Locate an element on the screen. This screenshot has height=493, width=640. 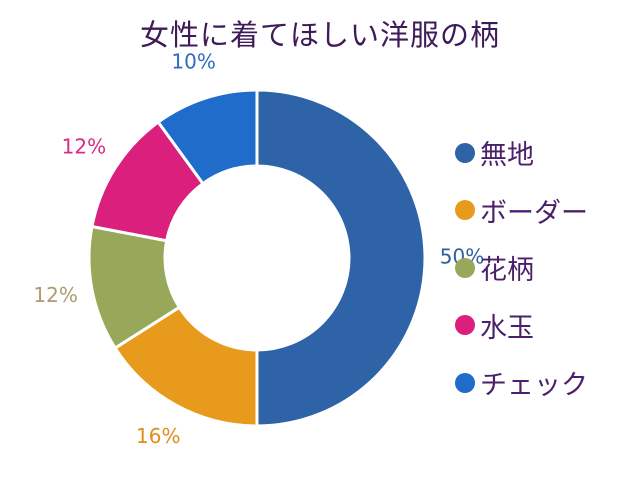
chart-title: 女性に着てほしい洋服の柄 is located at coordinates (319, 35).